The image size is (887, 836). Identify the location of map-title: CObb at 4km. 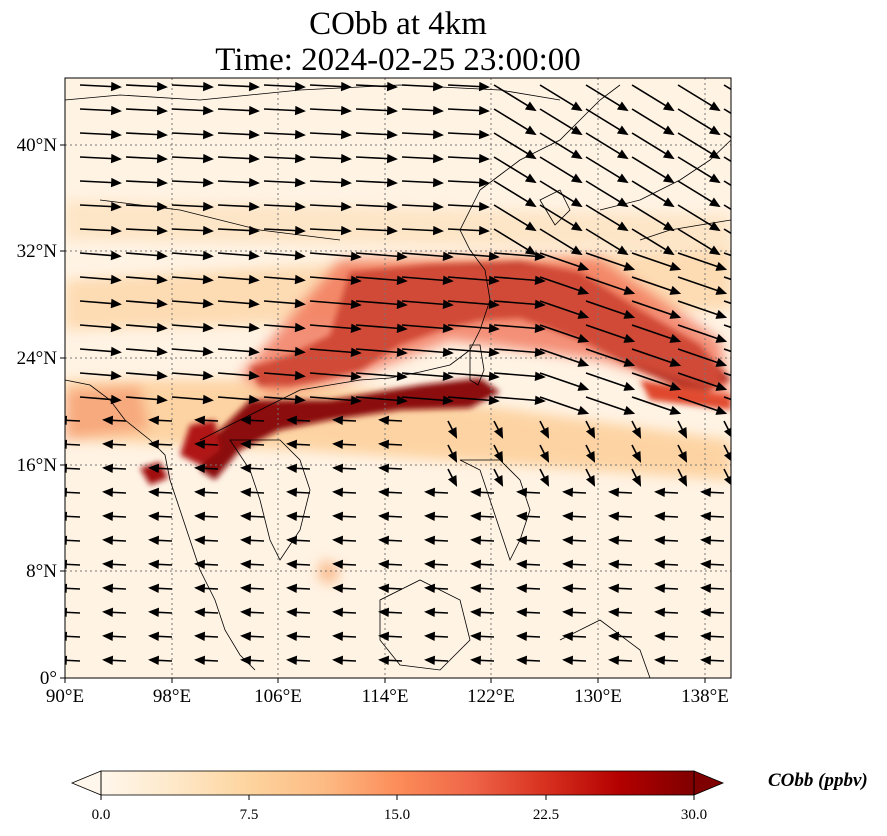
(398, 24).